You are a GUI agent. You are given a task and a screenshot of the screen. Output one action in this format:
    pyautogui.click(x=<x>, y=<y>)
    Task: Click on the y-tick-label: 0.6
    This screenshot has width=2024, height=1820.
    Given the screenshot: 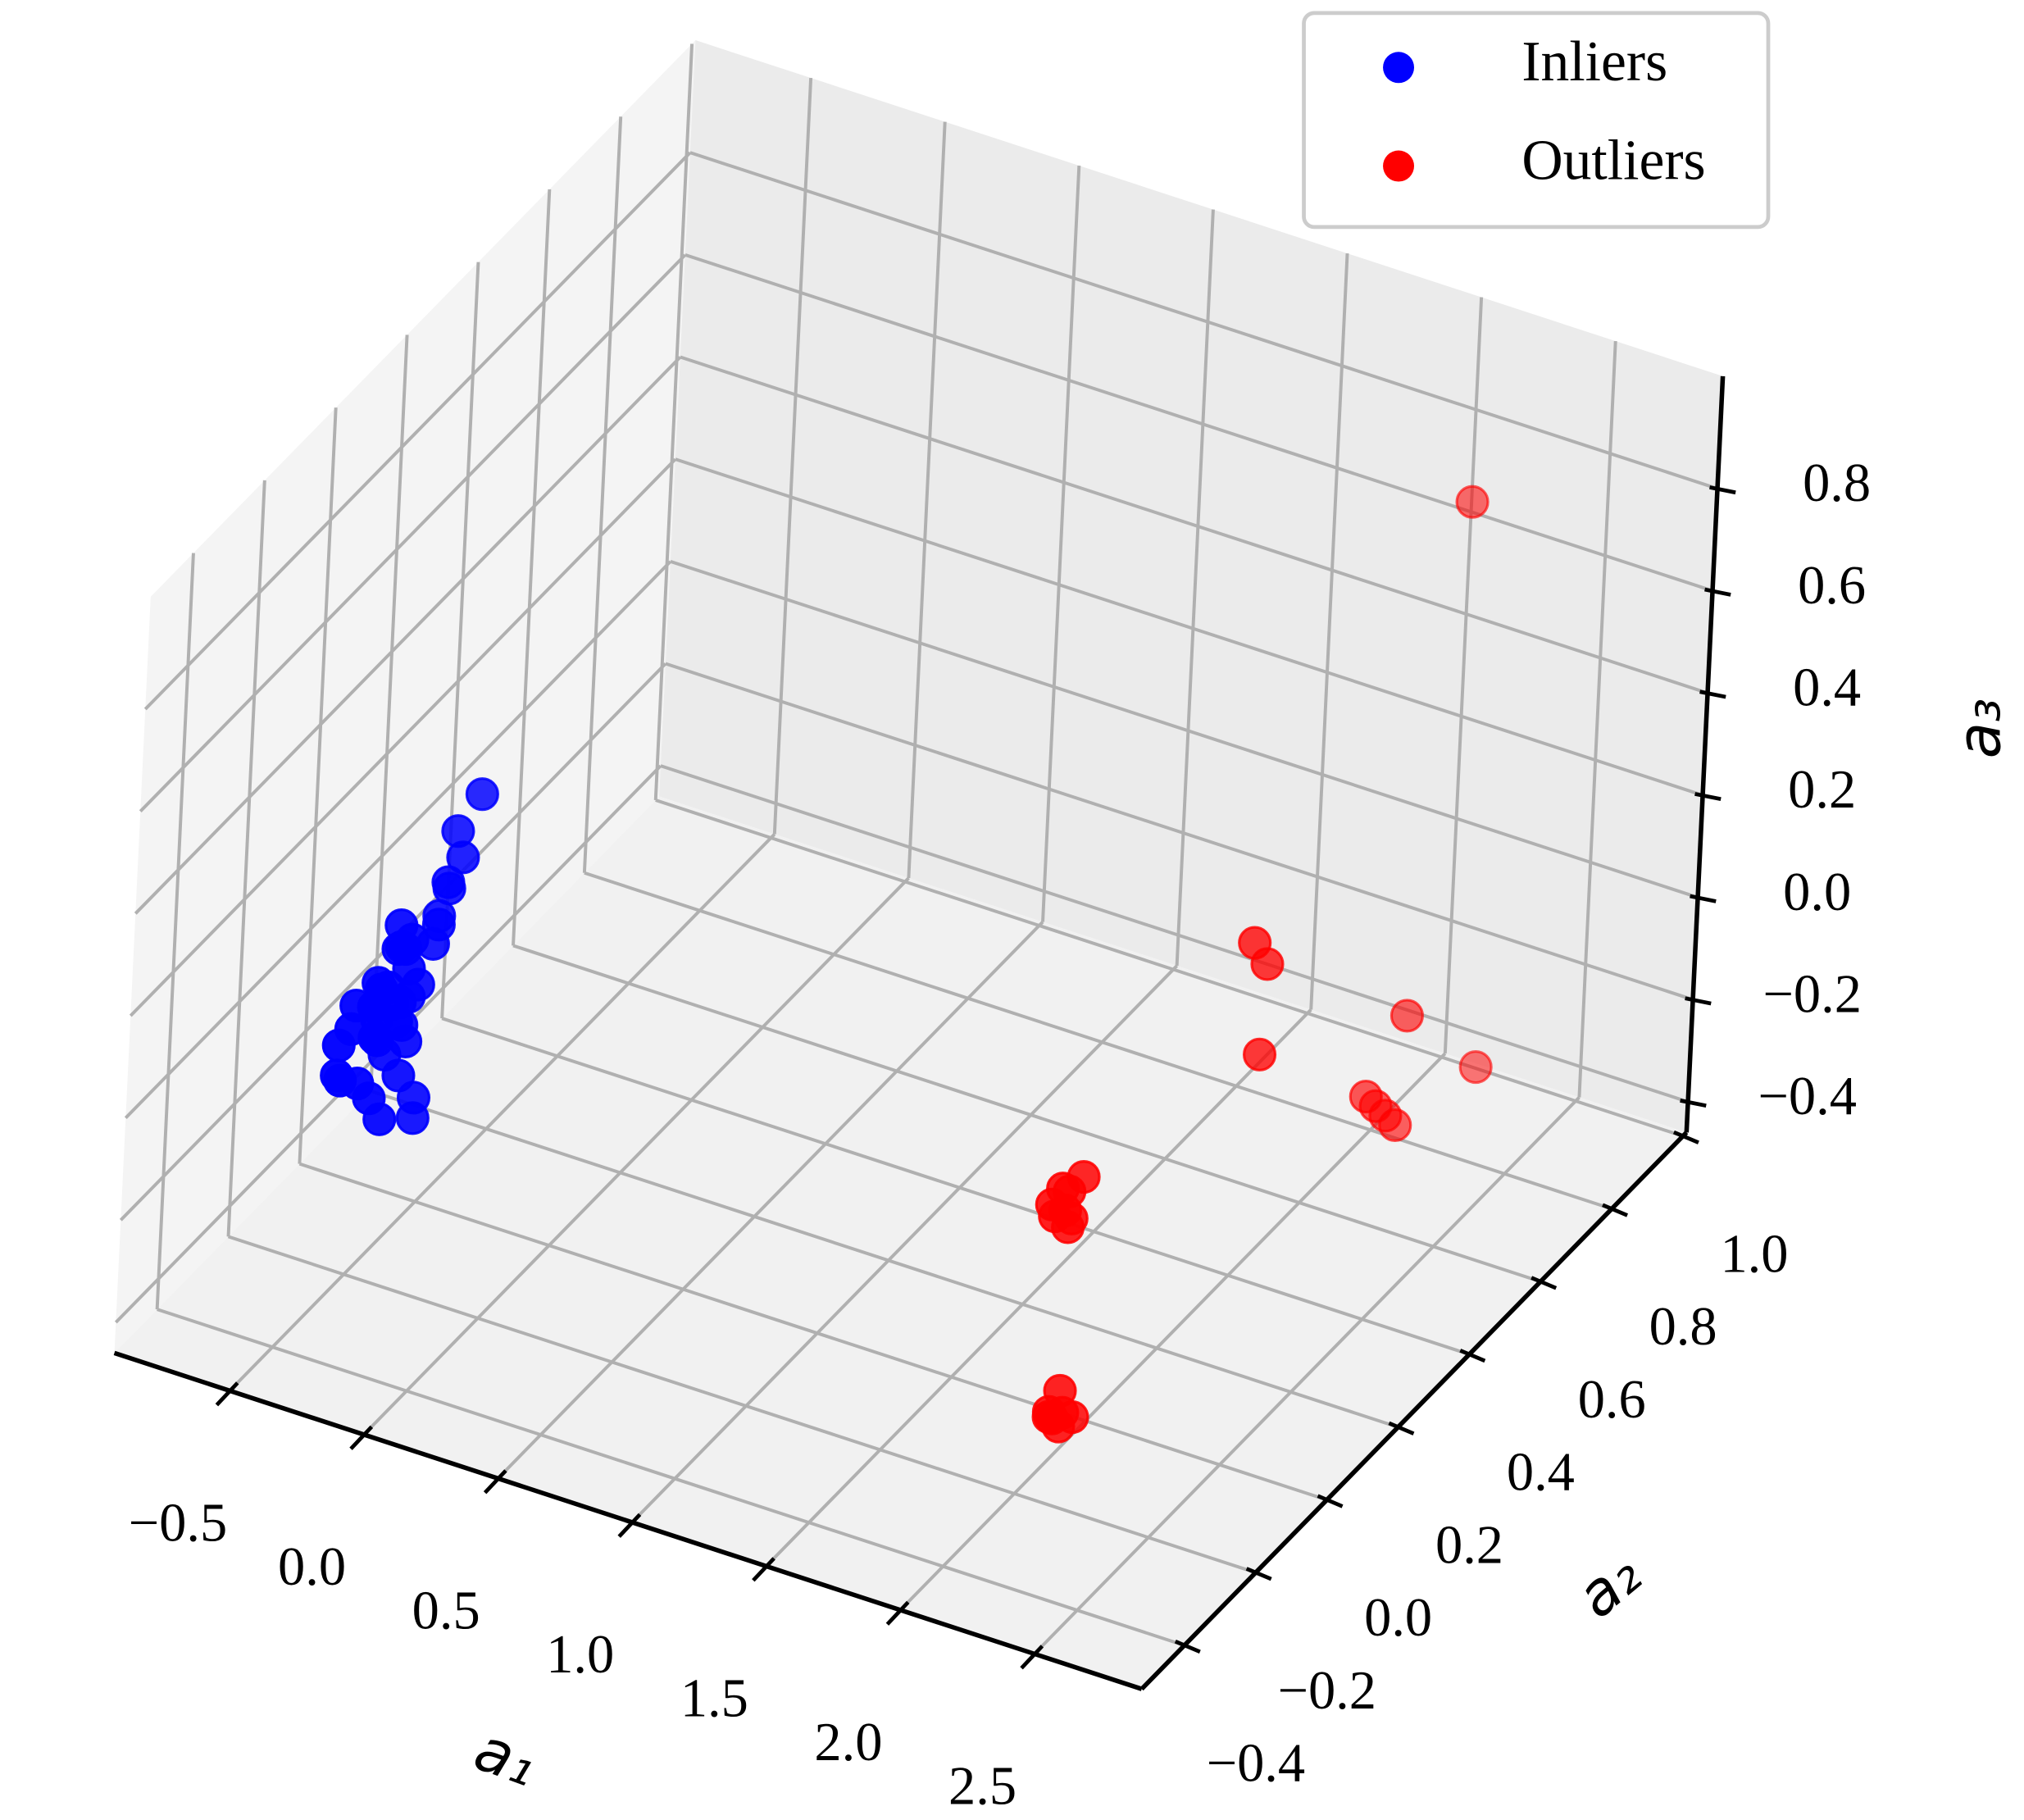 What is the action you would take?
    pyautogui.click(x=1612, y=1400)
    